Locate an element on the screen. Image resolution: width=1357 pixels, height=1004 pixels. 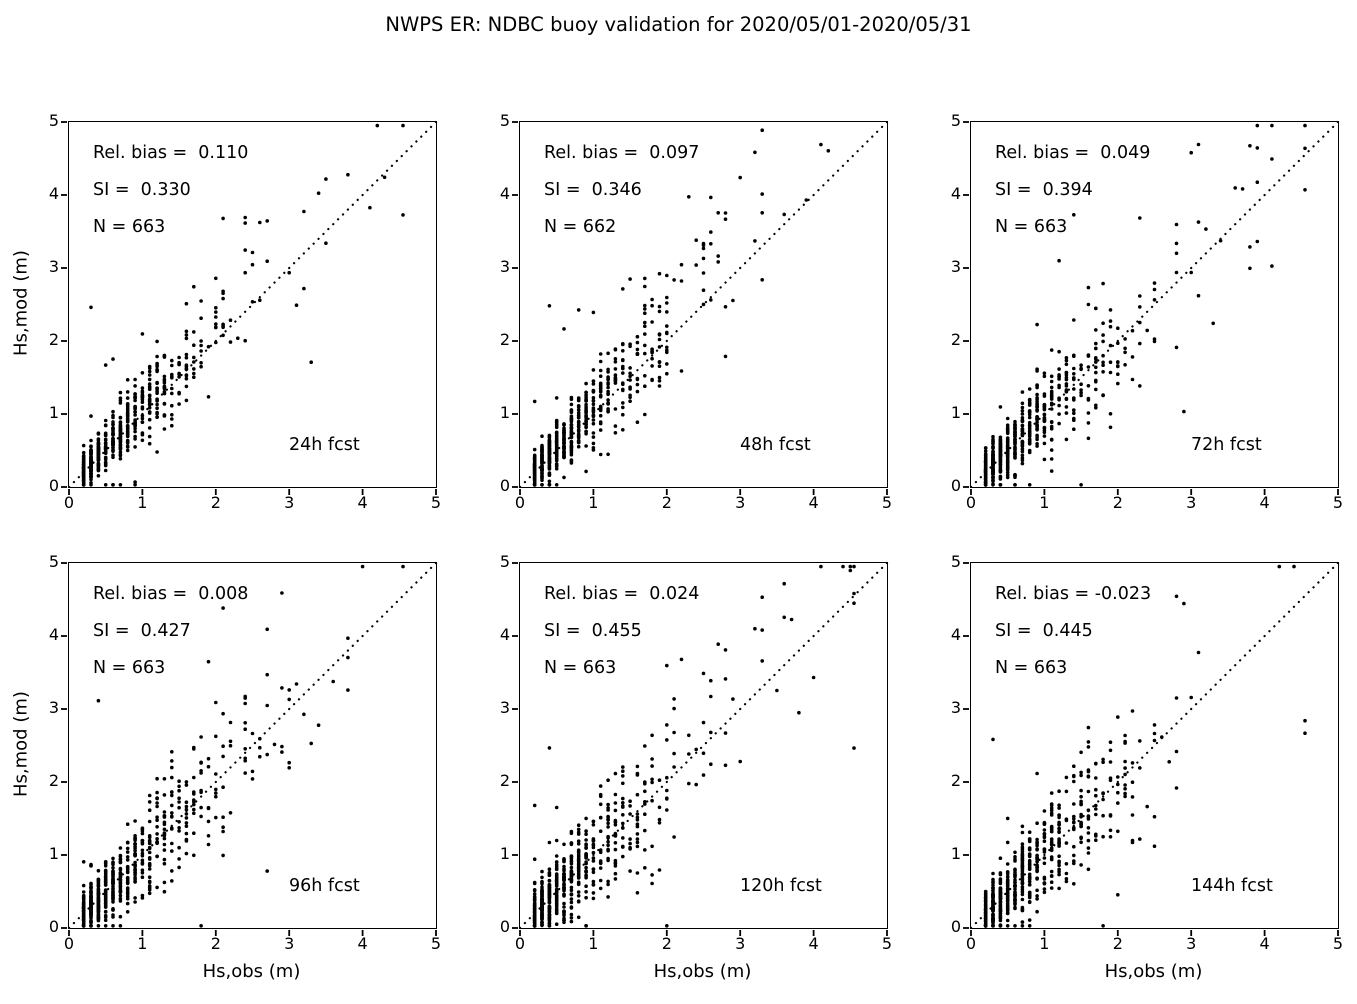
stats-si: SI = 0.394 is located at coordinates (1044, 190).